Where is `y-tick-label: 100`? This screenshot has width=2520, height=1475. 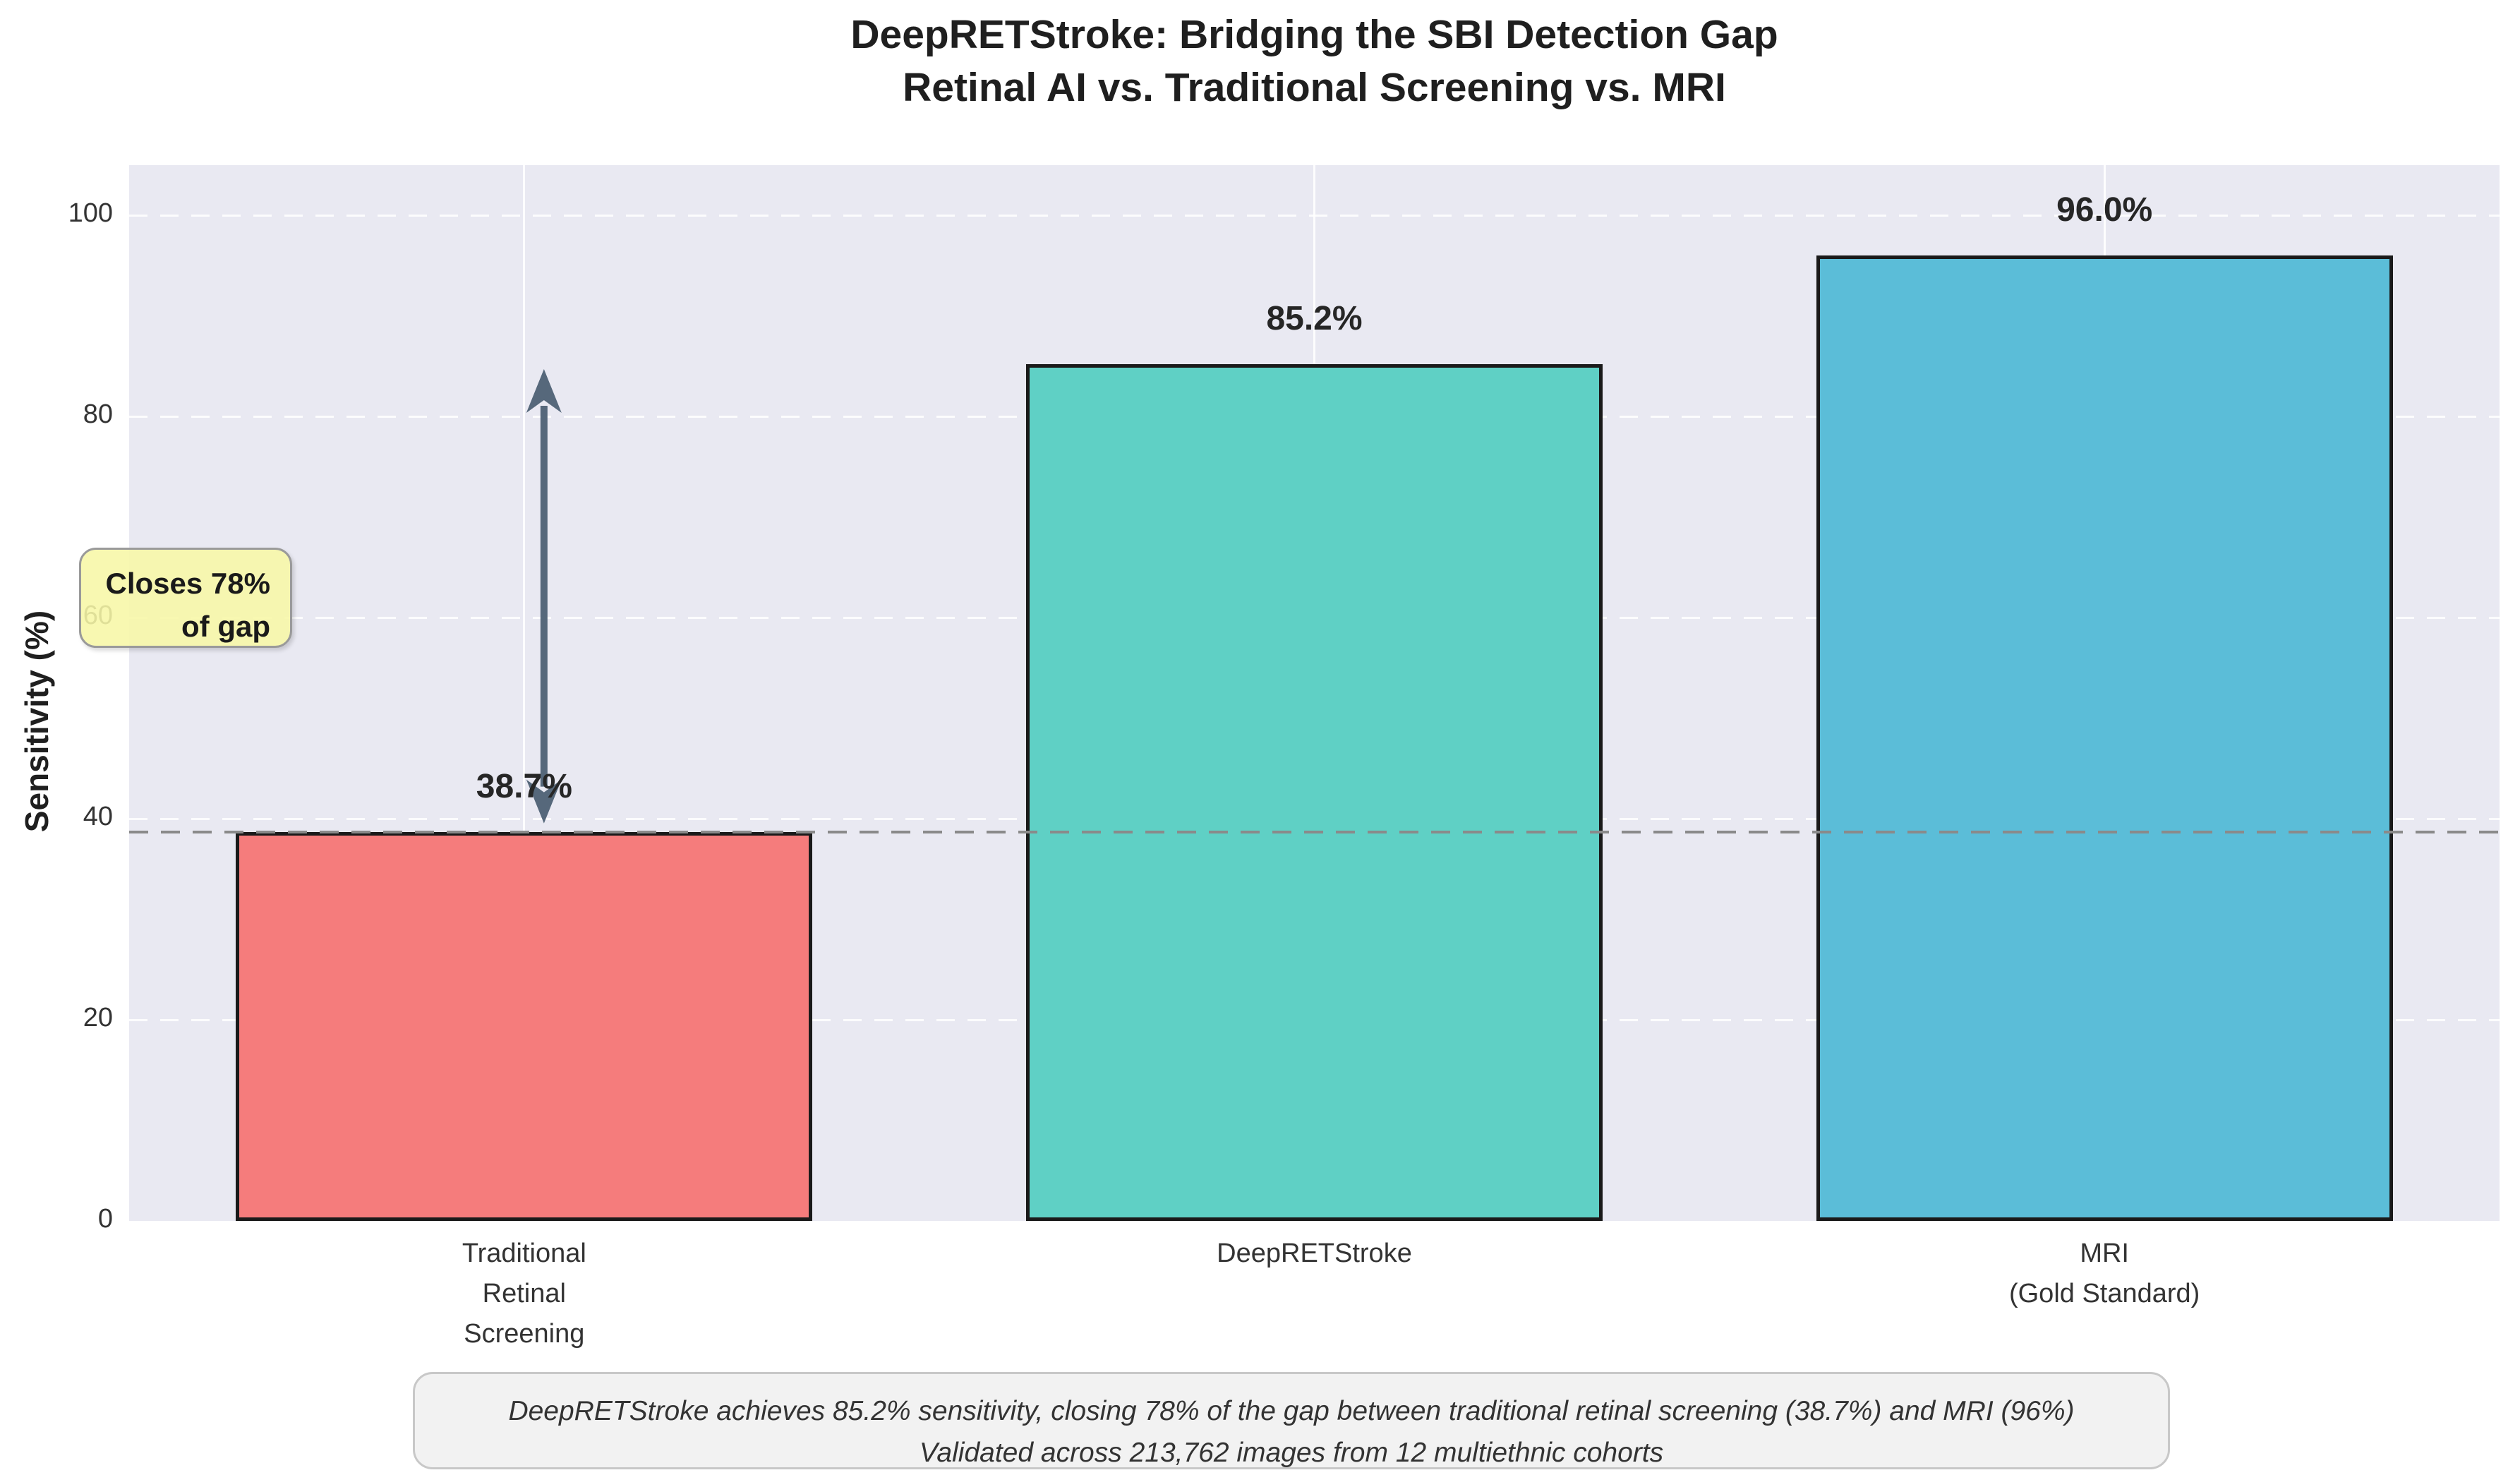
y-tick-label: 100 is located at coordinates (90, 213).